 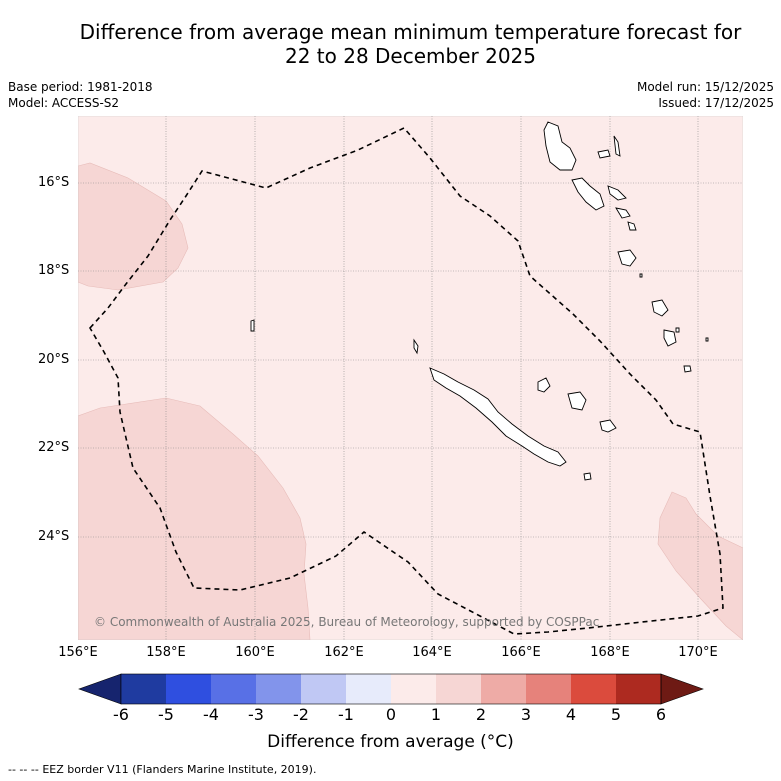 What do you see at coordinates (617, 193) in the screenshot?
I see `vanuatu-pentecost` at bounding box center [617, 193].